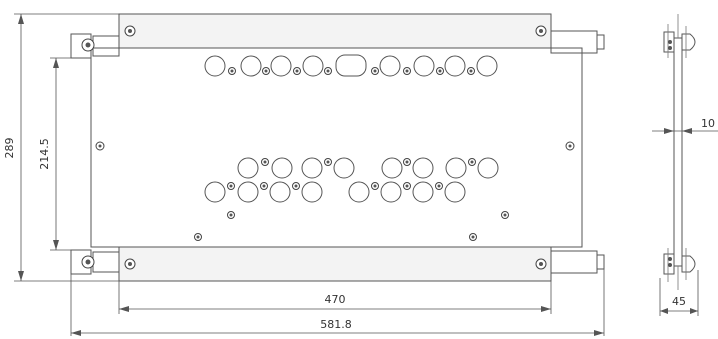 The height and width of the screenshot is (339, 718). Describe the element at coordinates (351, 65) in the screenshot. I see `connector-row-top` at that location.